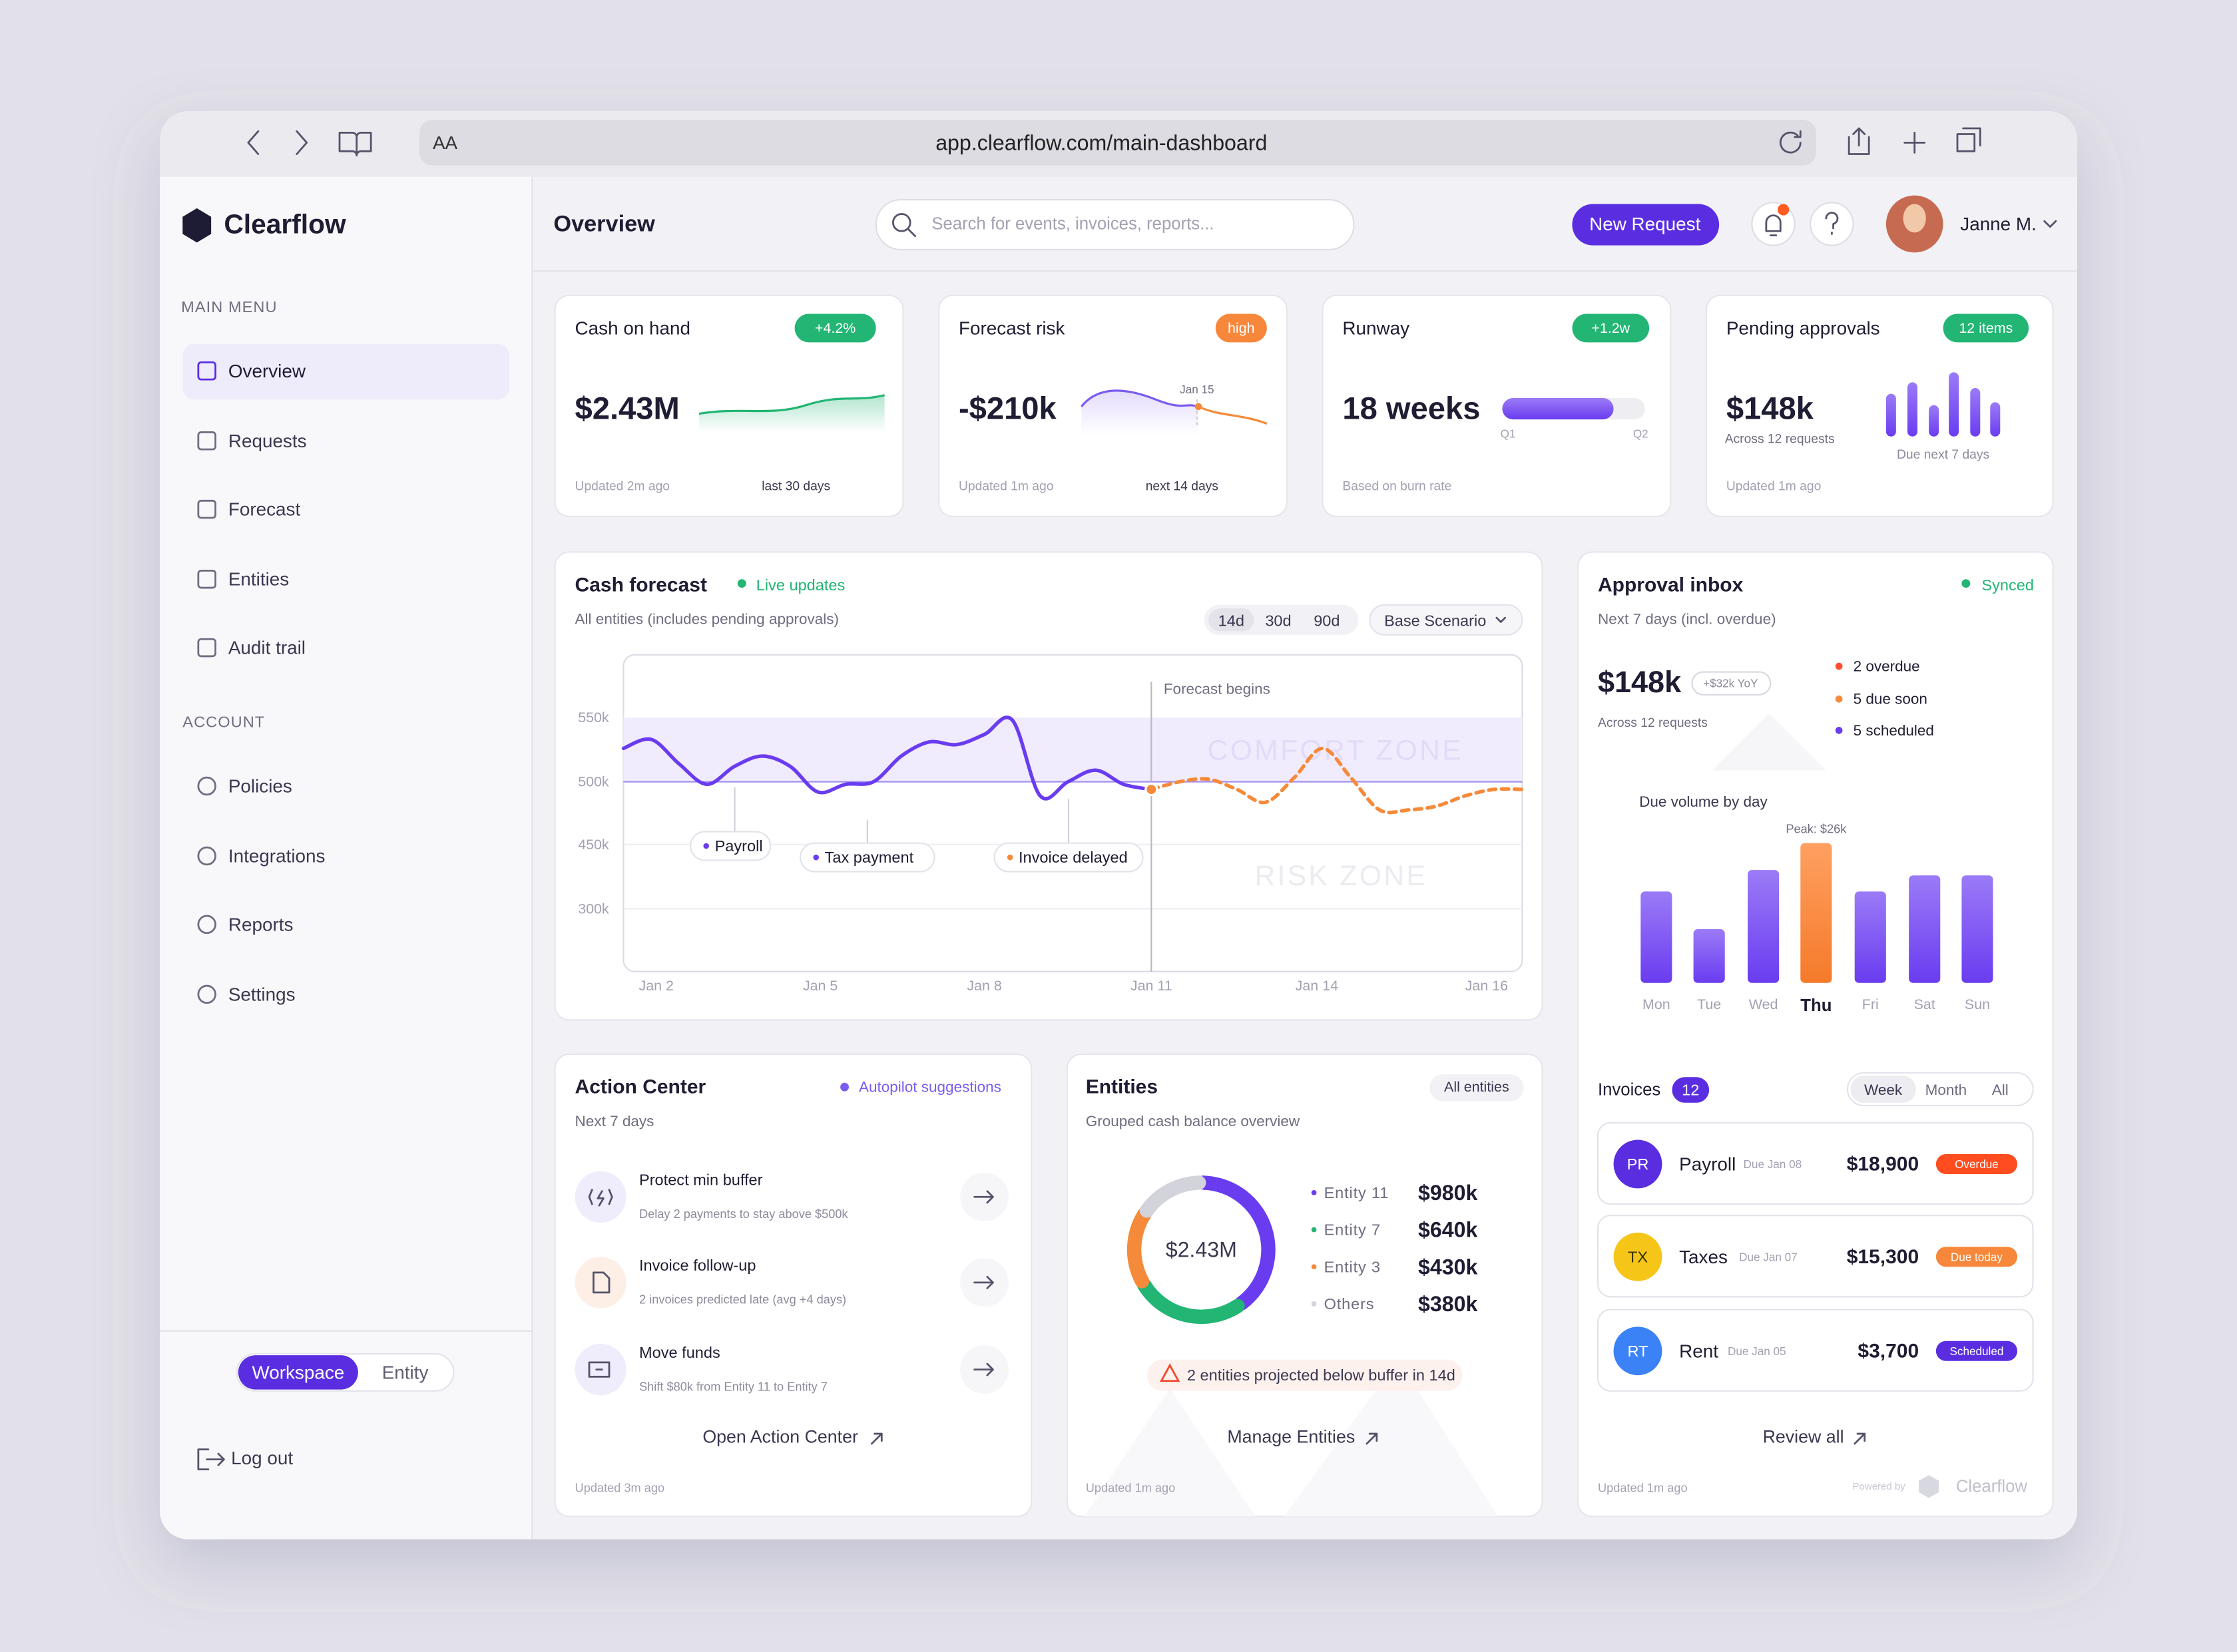 The image size is (2237, 1652). Describe the element at coordinates (1368, 1439) in the screenshot. I see `link-arrows` at that location.